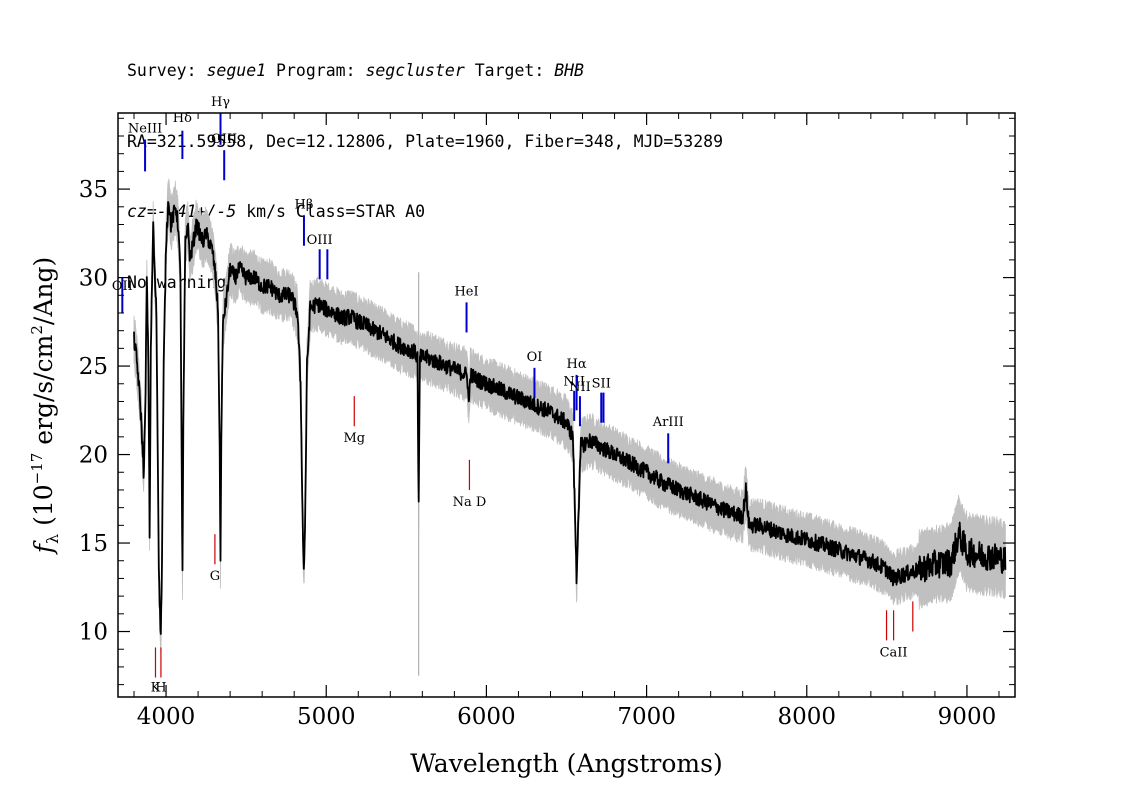 The image size is (1134, 810). Describe the element at coordinates (320, 240) in the screenshot. I see `line-label-oiii-6: OIII` at that location.